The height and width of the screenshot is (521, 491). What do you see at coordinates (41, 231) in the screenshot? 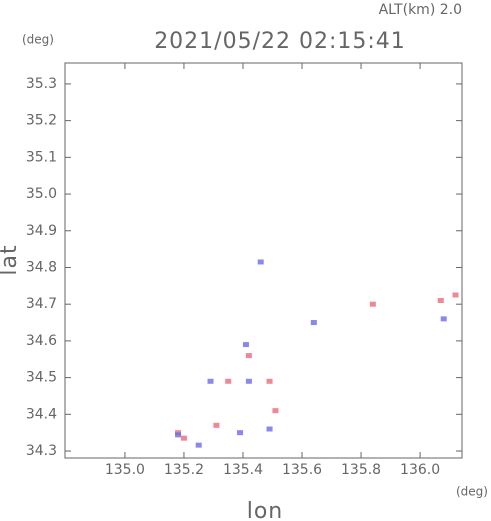
I see `y-tick-label: 34.9` at bounding box center [41, 231].